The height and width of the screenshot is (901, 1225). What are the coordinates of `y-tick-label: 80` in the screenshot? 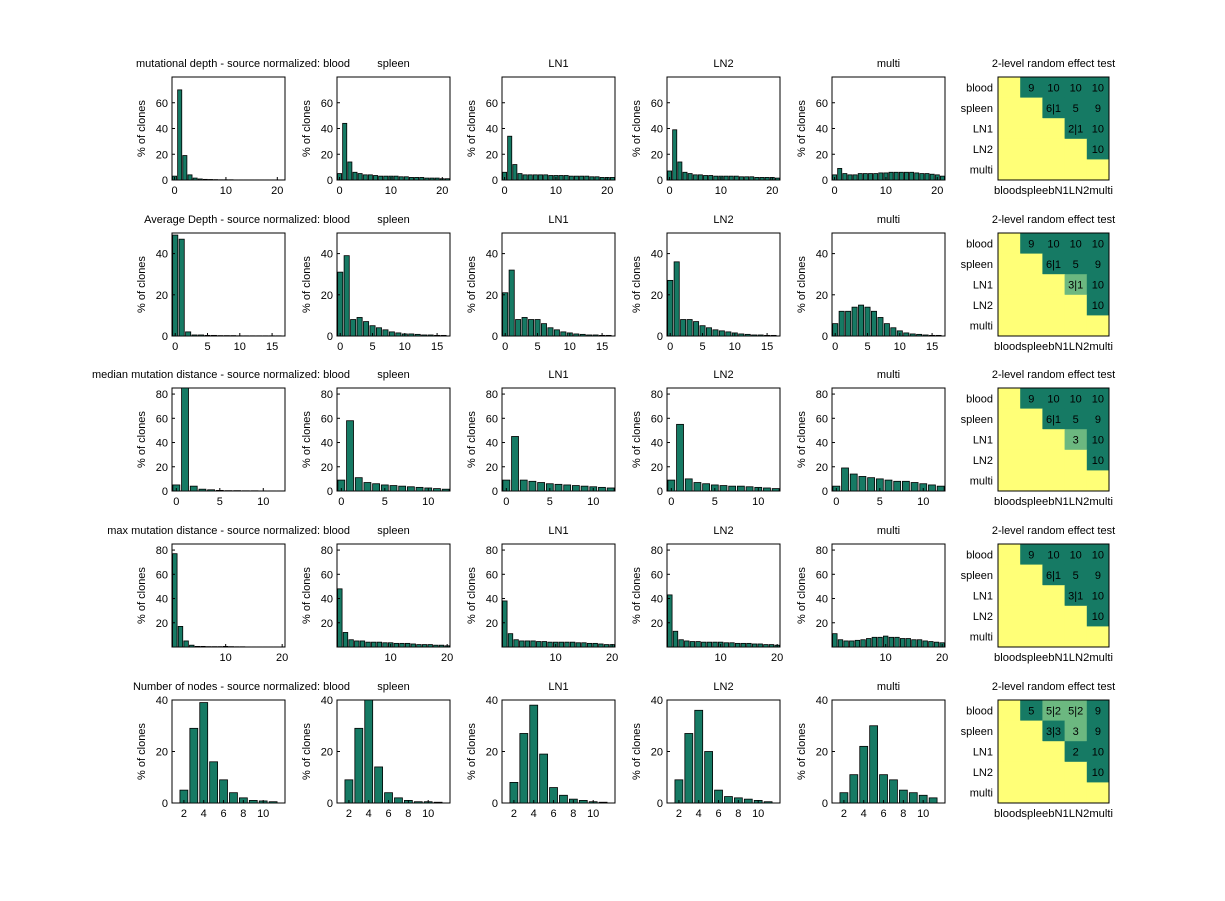 It's located at (492, 551).